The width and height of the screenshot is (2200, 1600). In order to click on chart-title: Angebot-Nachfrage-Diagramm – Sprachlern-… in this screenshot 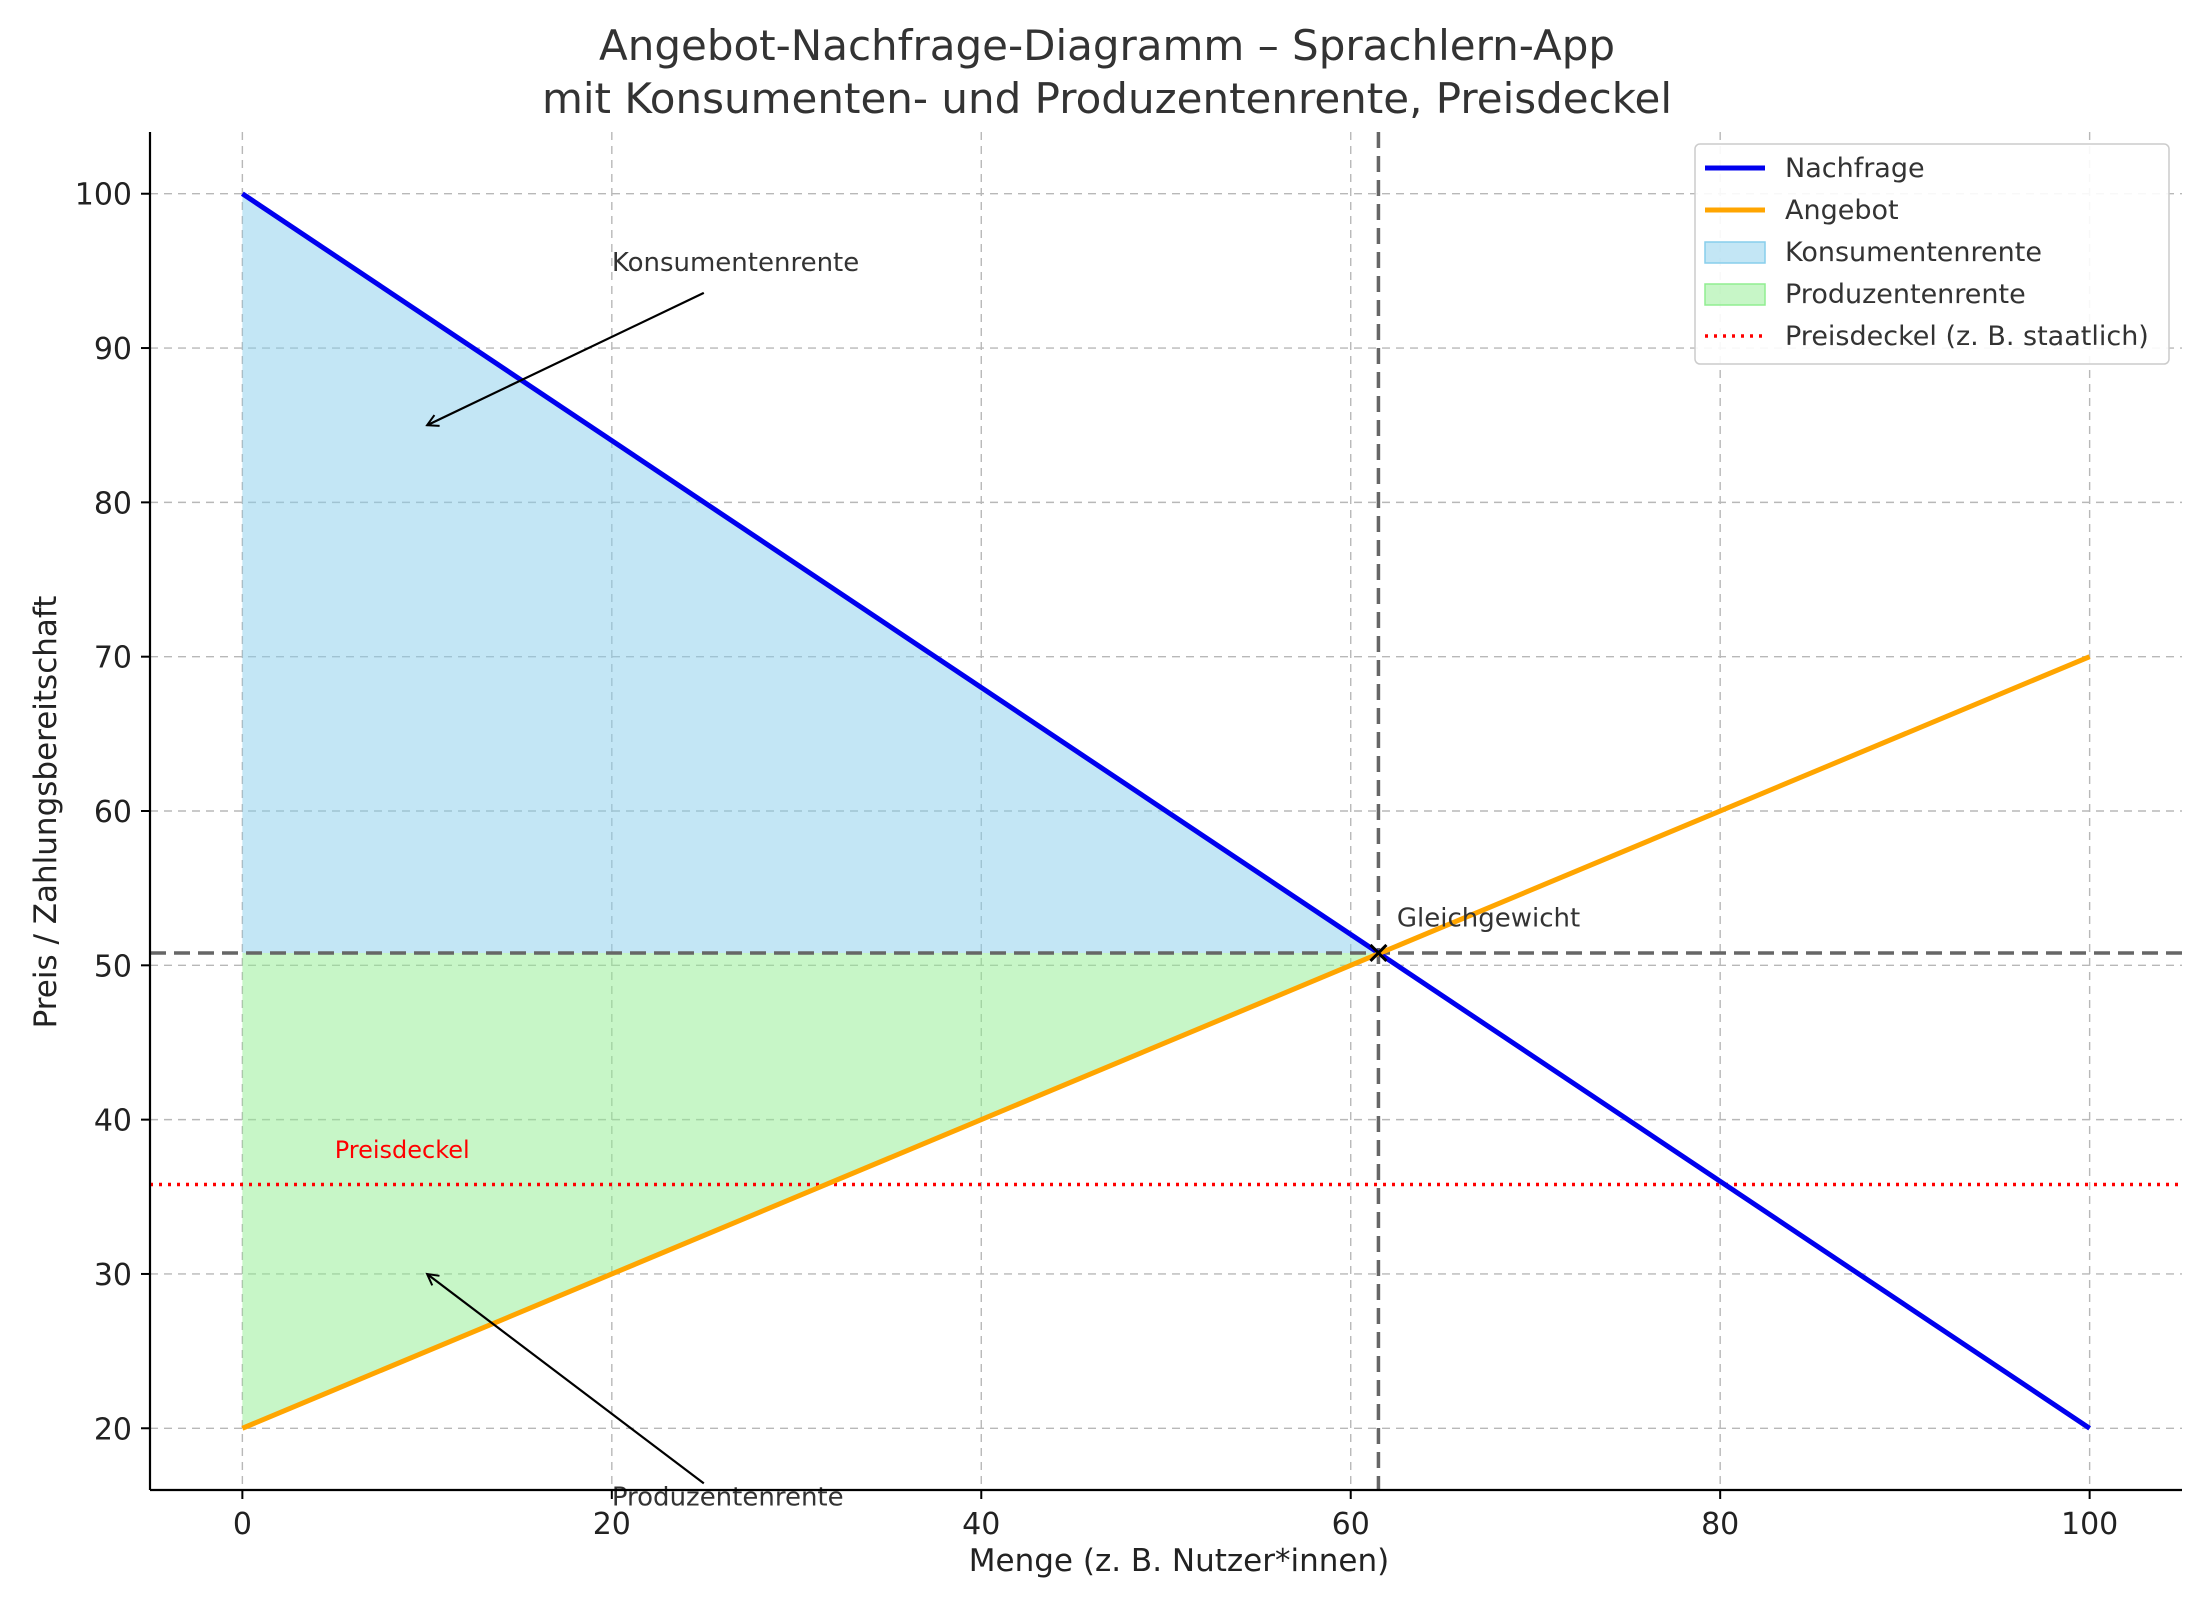, I will do `click(1107, 45)`.